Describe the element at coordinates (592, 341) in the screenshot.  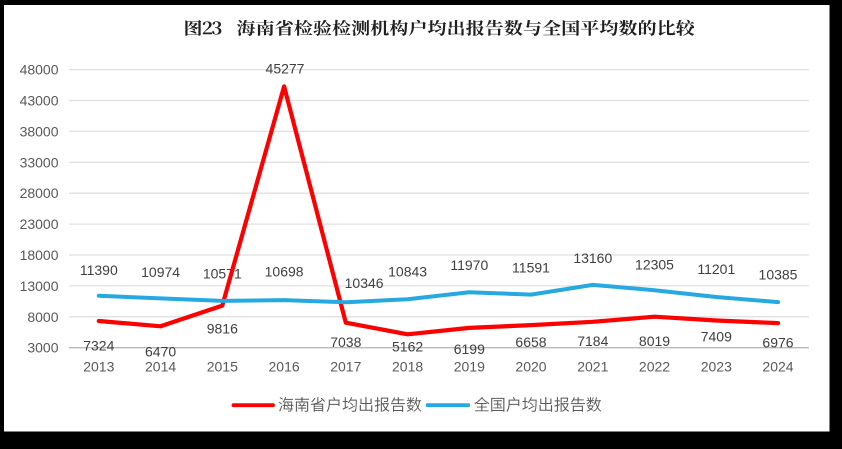
I see `svg-text: 7184` at that location.